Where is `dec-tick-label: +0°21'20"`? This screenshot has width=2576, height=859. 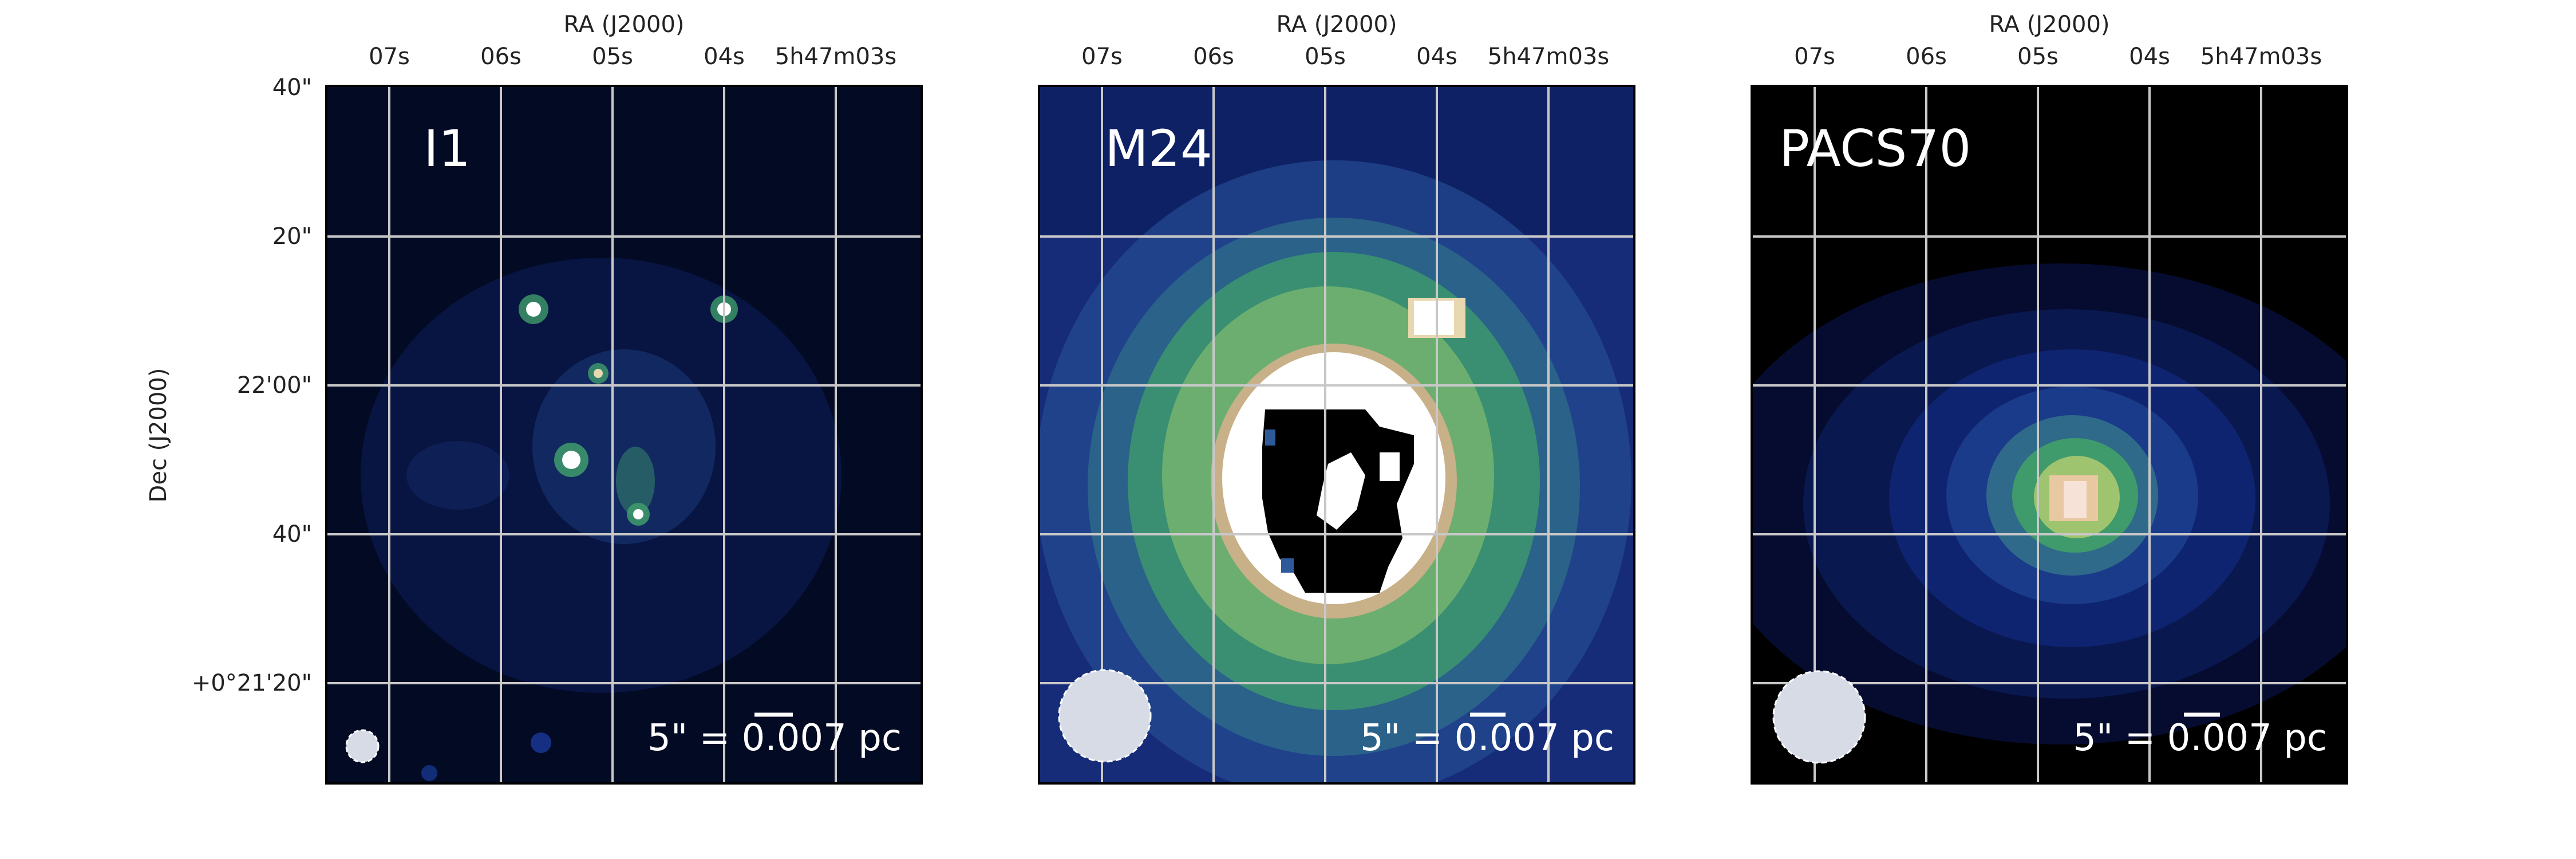 dec-tick-label: +0°21'20" is located at coordinates (252, 683).